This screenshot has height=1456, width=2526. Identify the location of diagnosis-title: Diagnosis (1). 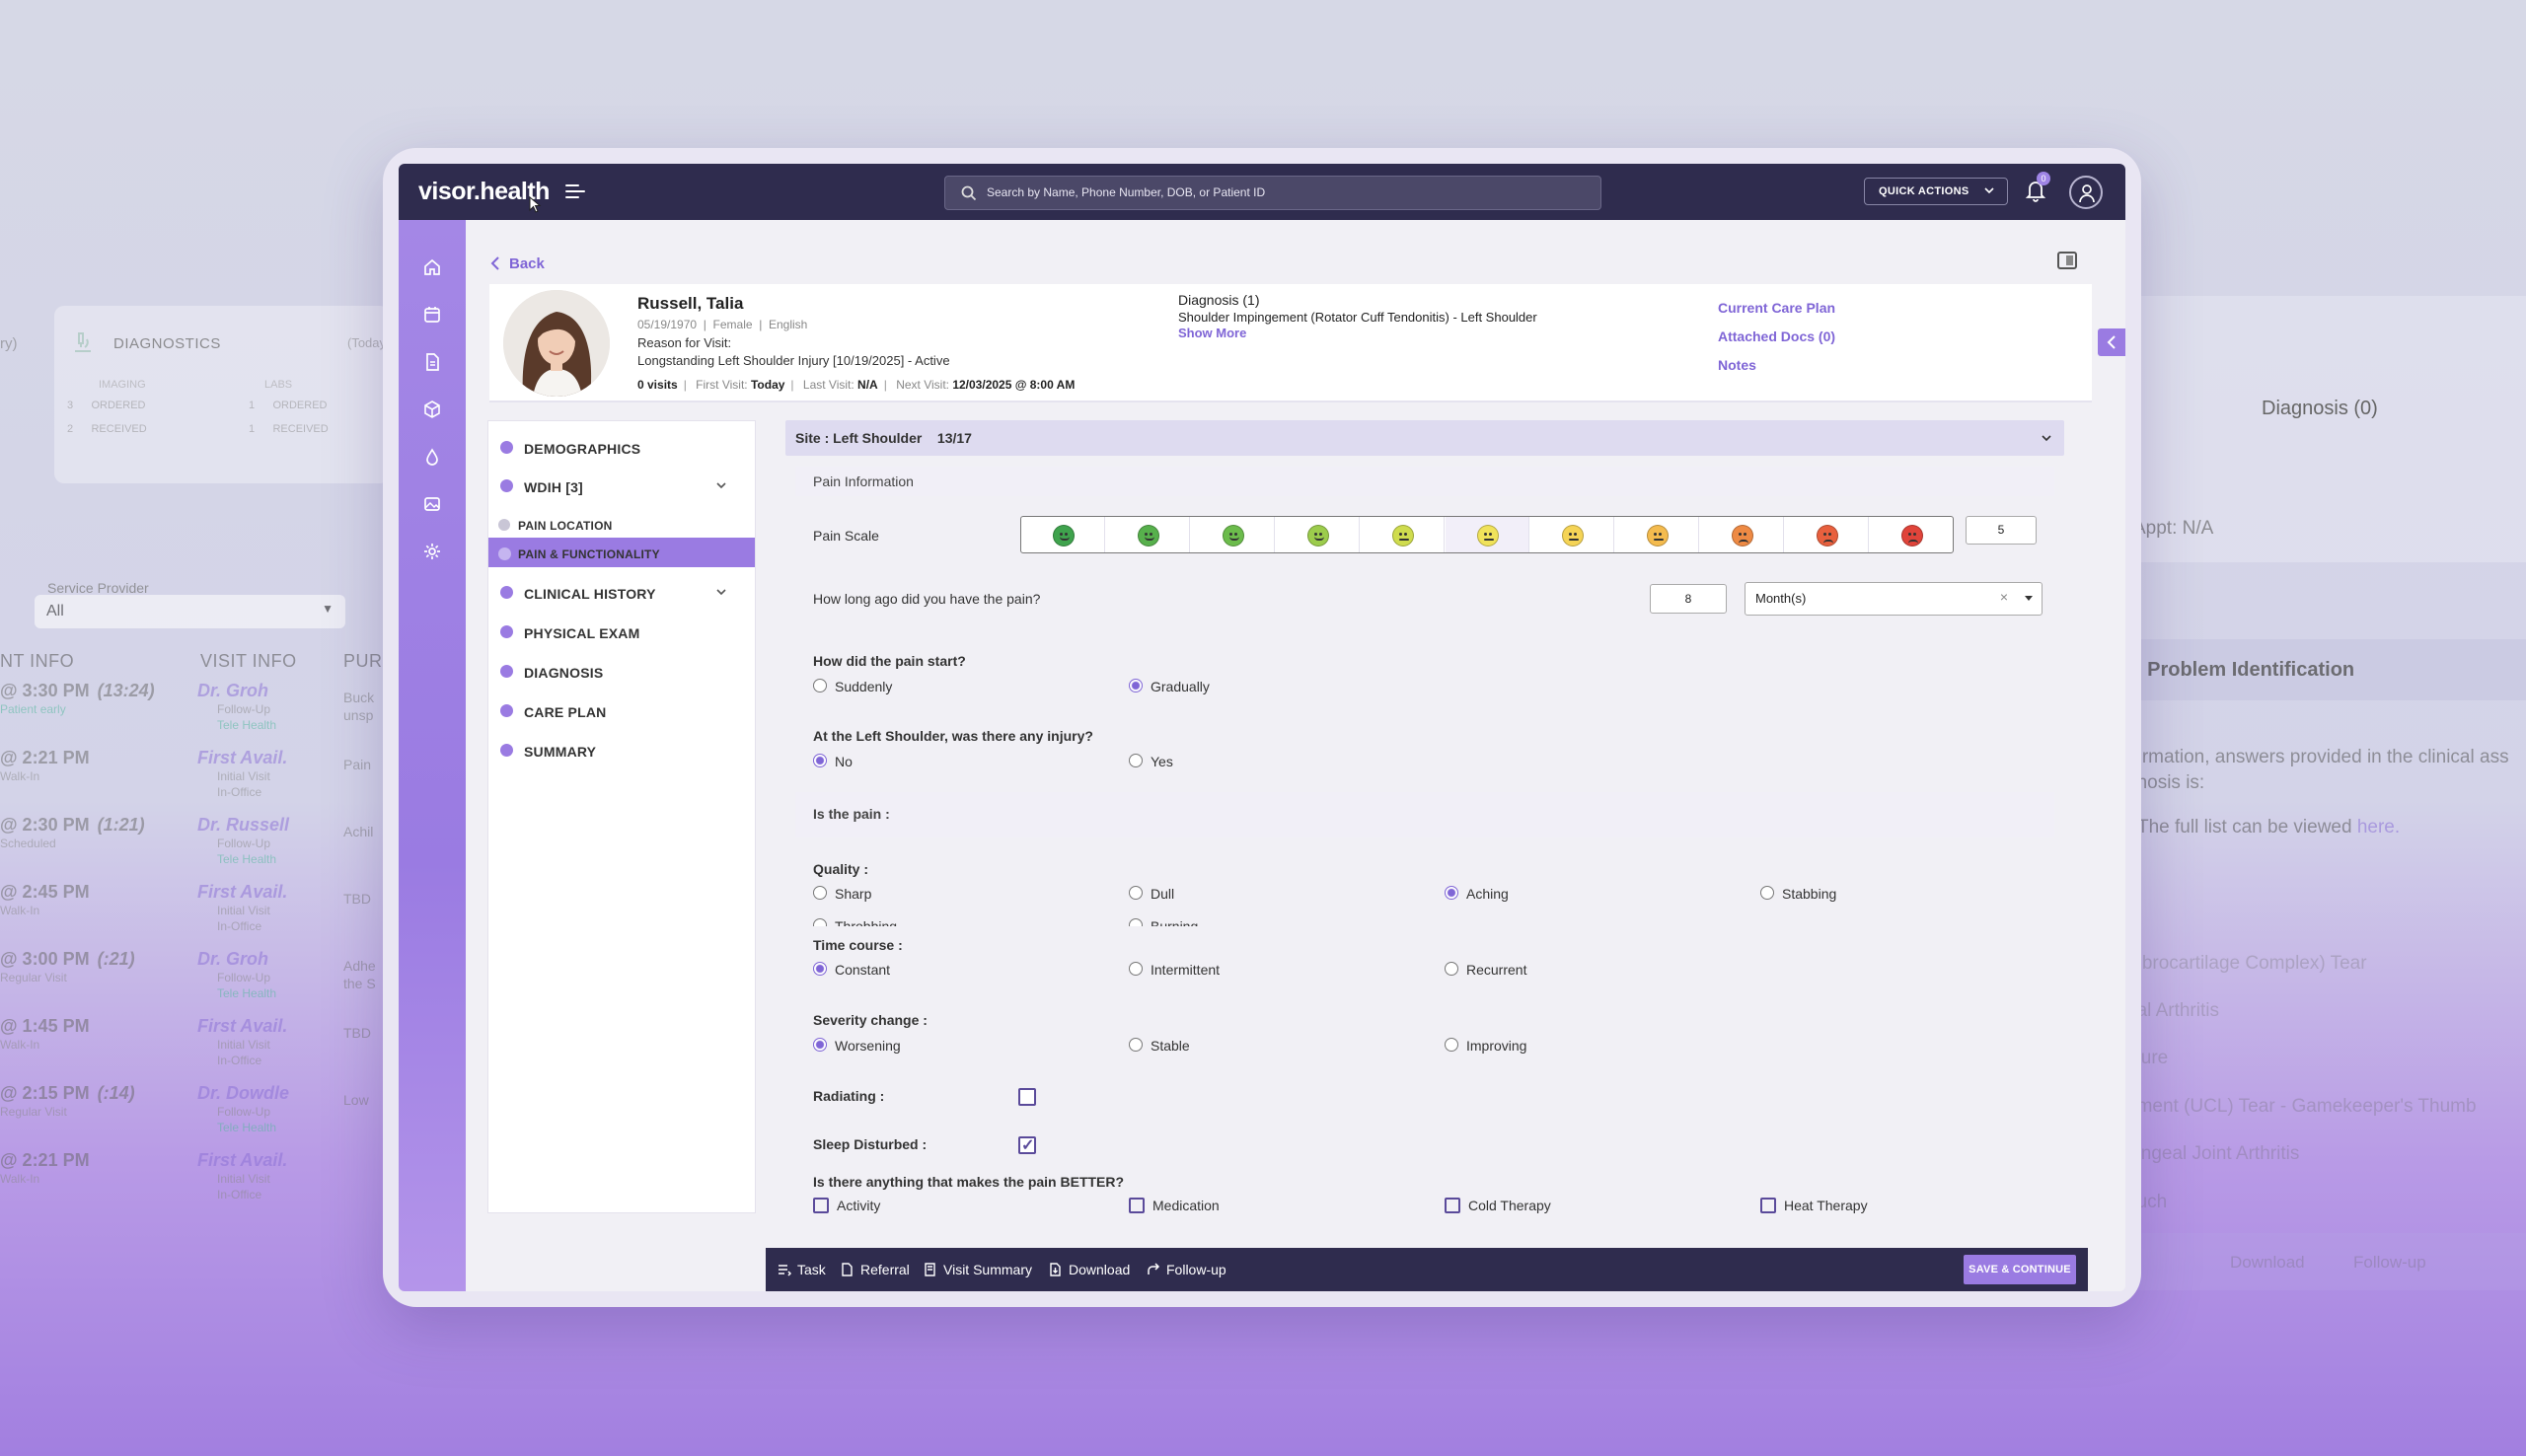
(1219, 300).